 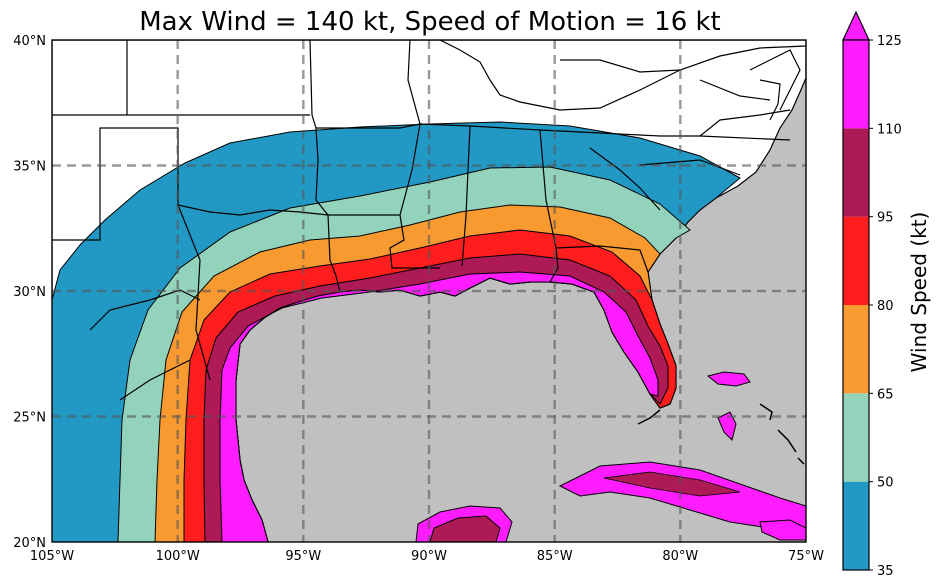 I want to click on lon-tick-label: 100°W, so click(x=178, y=556).